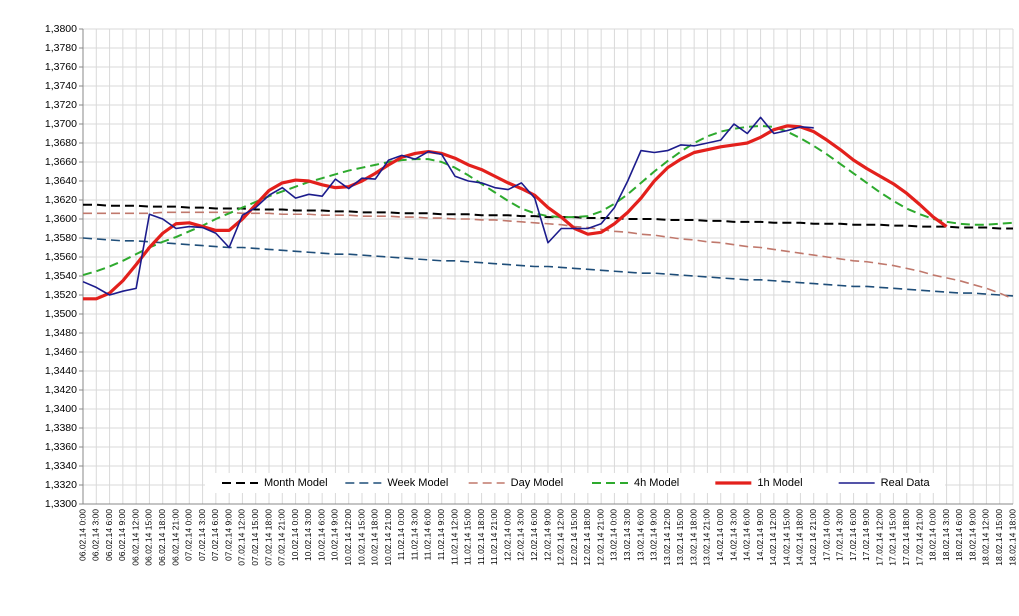  I want to click on x-tick-label: 07.02.14 3:00, so click(202, 535).